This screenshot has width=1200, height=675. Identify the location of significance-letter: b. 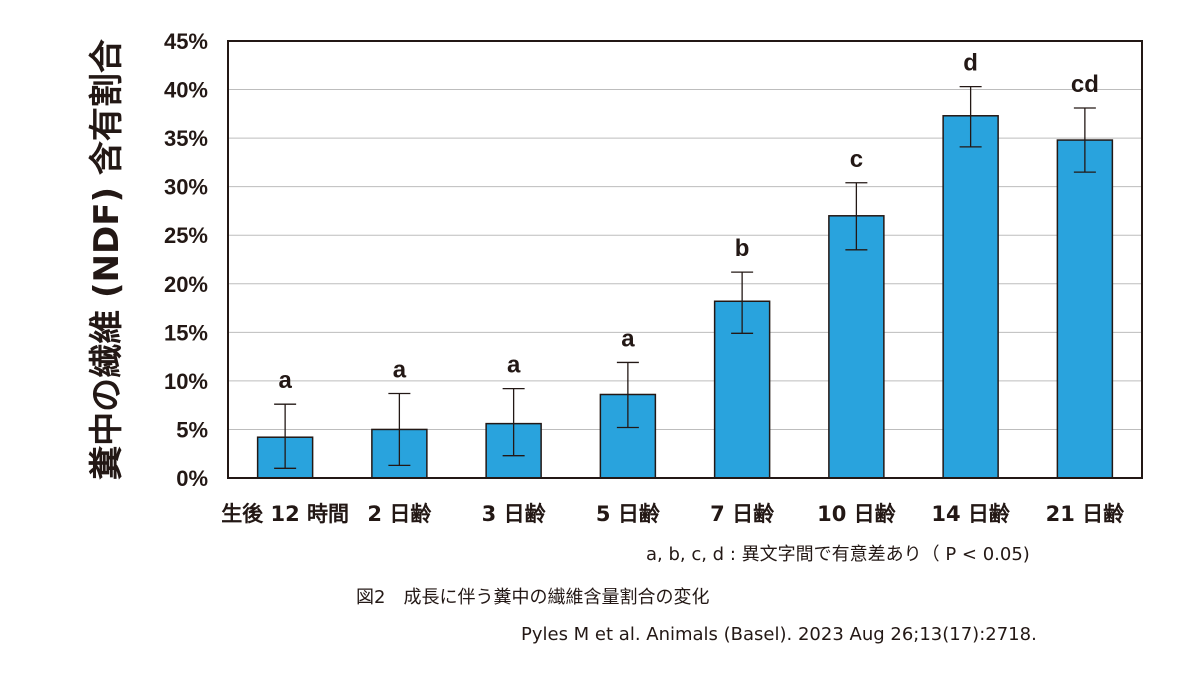
(742, 248).